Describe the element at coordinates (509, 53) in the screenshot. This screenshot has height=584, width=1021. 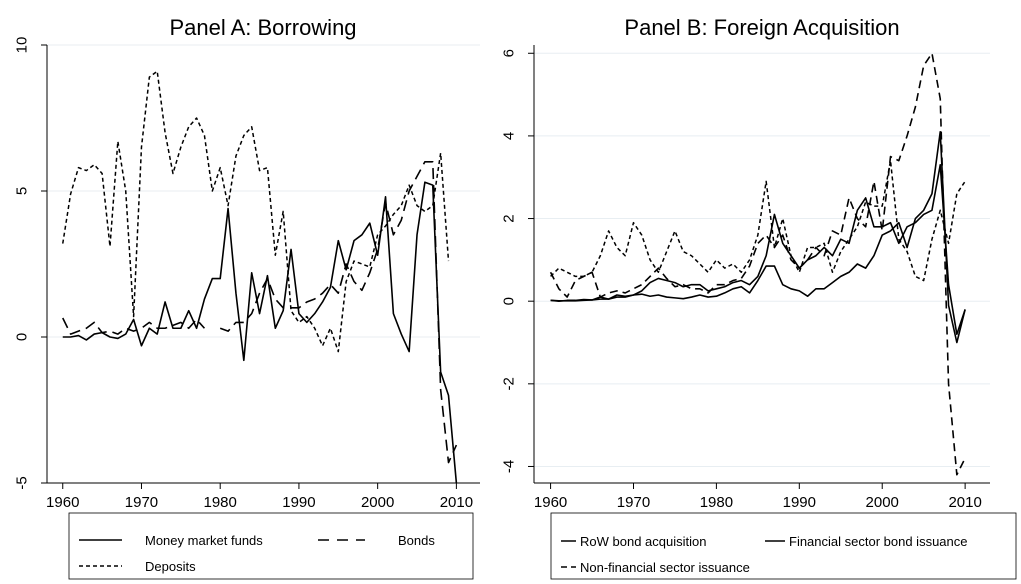
I see `y-tick-label: 6` at that location.